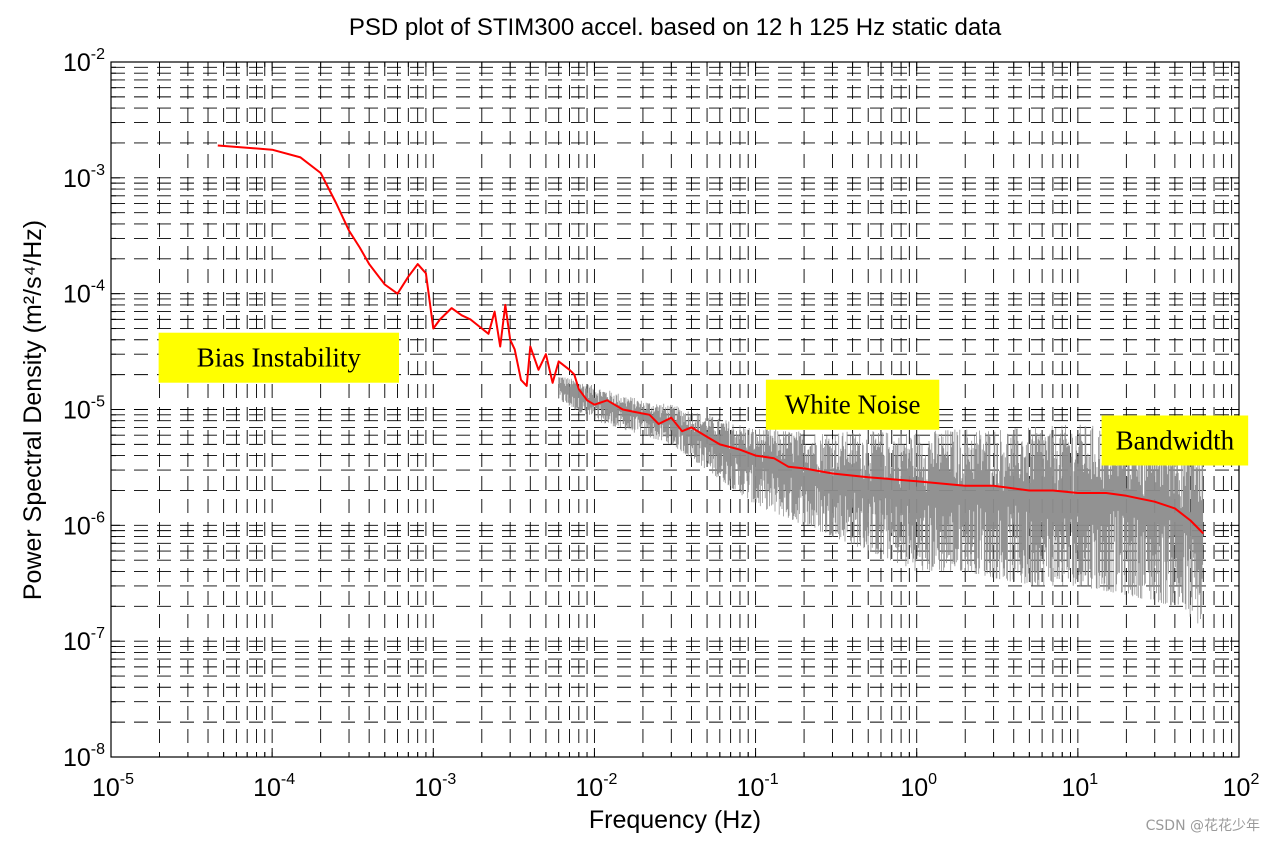 The width and height of the screenshot is (1274, 843). I want to click on annotation-label: Bandwidth, so click(1175, 440).